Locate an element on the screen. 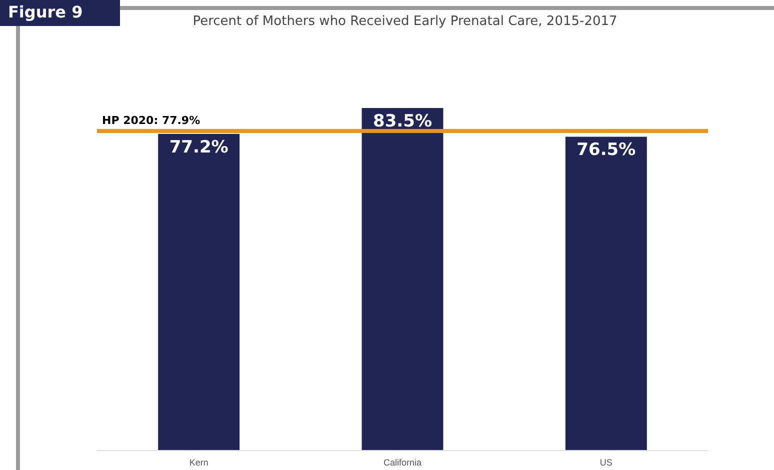 The height and width of the screenshot is (470, 774). ref-line-label: HP 2020: 77.9% is located at coordinates (151, 120).